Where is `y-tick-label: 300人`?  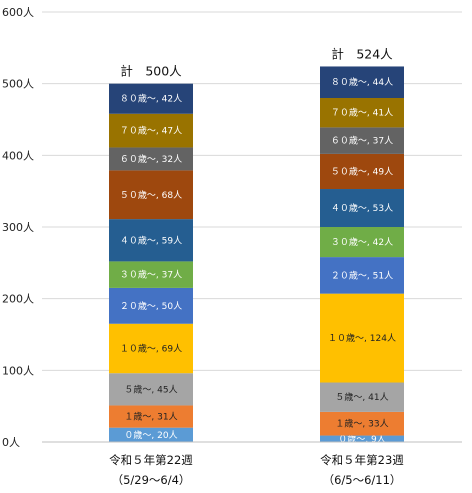 y-tick-label: 300人 is located at coordinates (18, 227).